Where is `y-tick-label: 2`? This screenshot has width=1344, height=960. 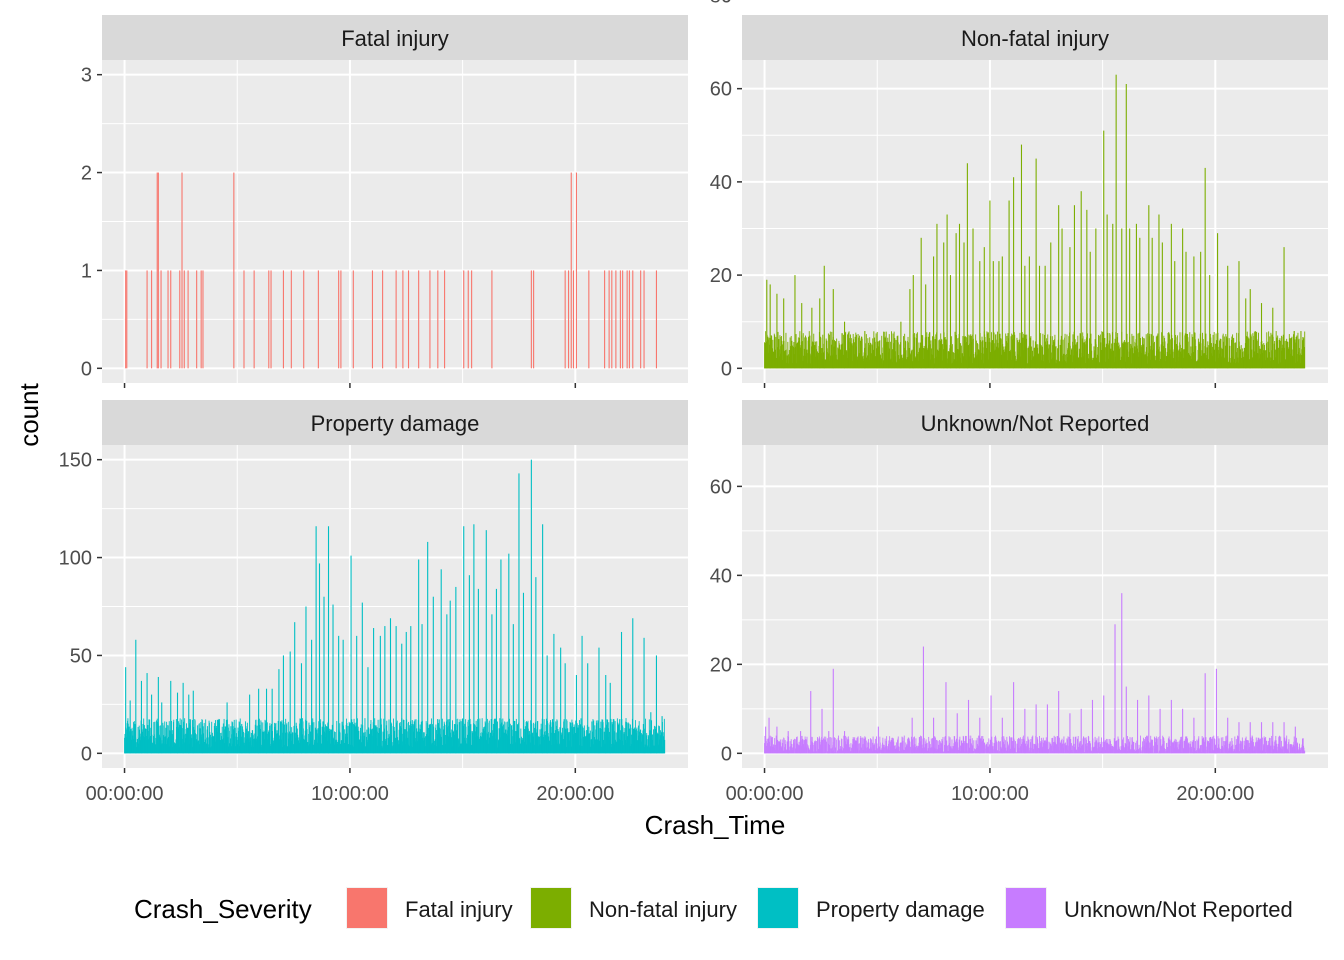
y-tick-label: 2 is located at coordinates (86, 174).